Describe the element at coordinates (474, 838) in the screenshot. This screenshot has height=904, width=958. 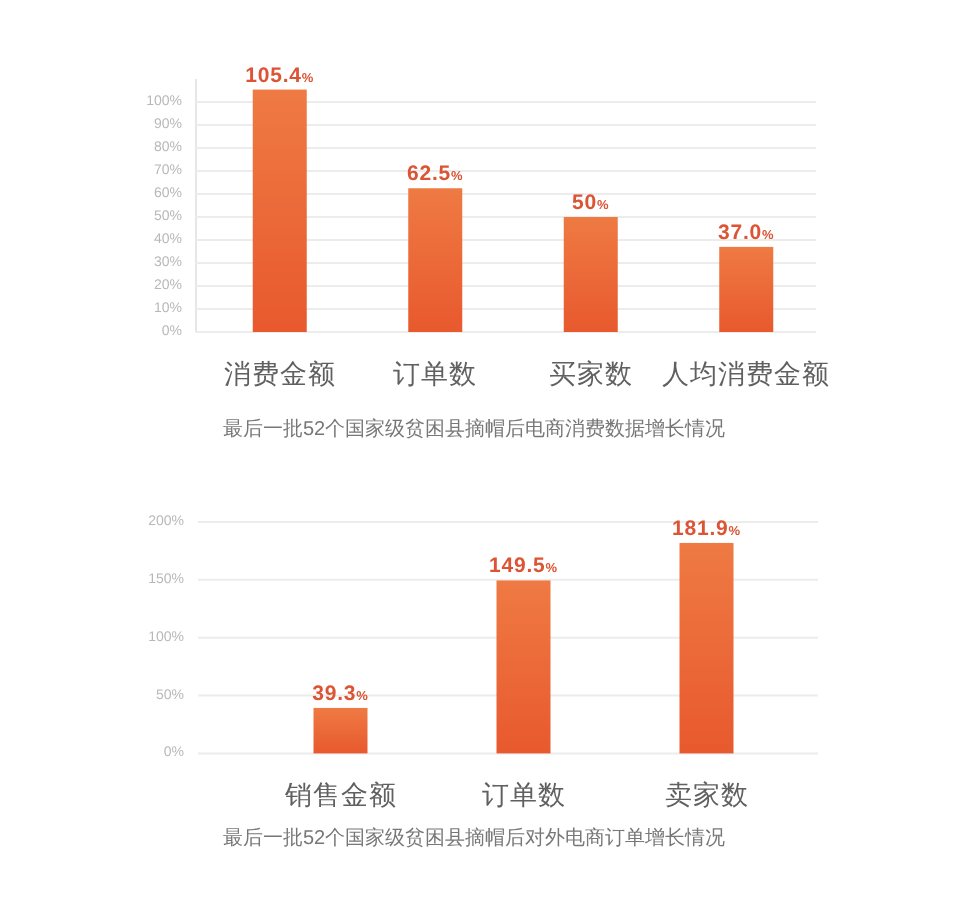
I see `text: 最后一批52个国家级贫困县摘帽后对外电商订单增长情况` at that location.